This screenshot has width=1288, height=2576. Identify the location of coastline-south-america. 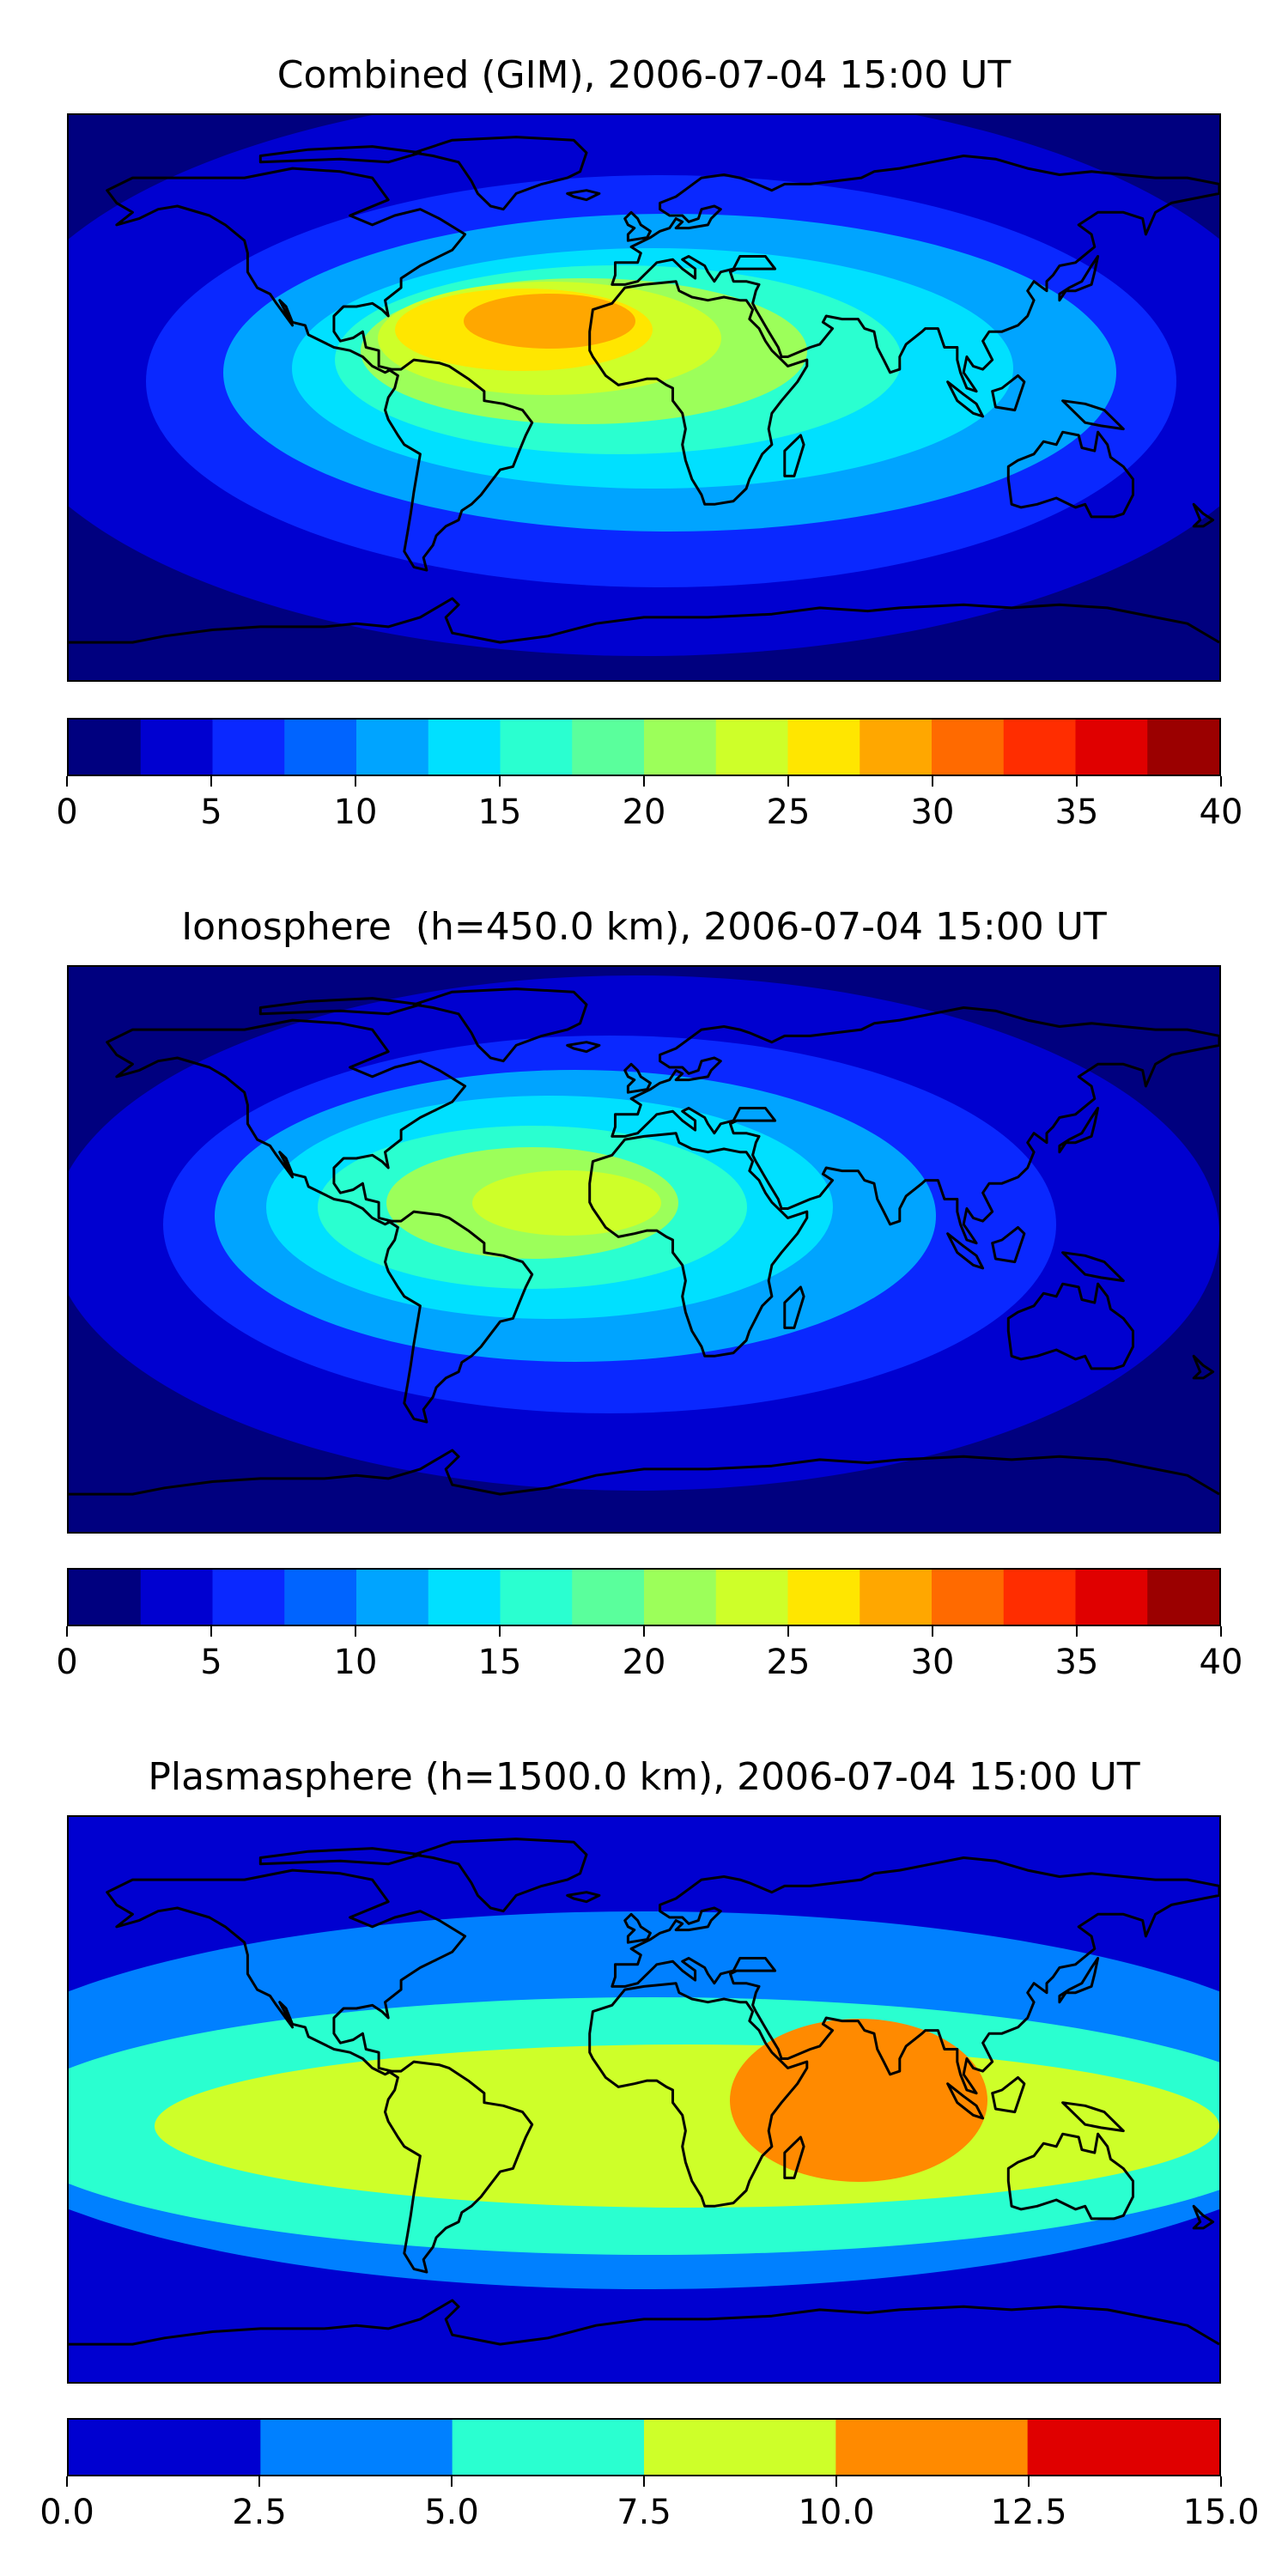
(459, 465).